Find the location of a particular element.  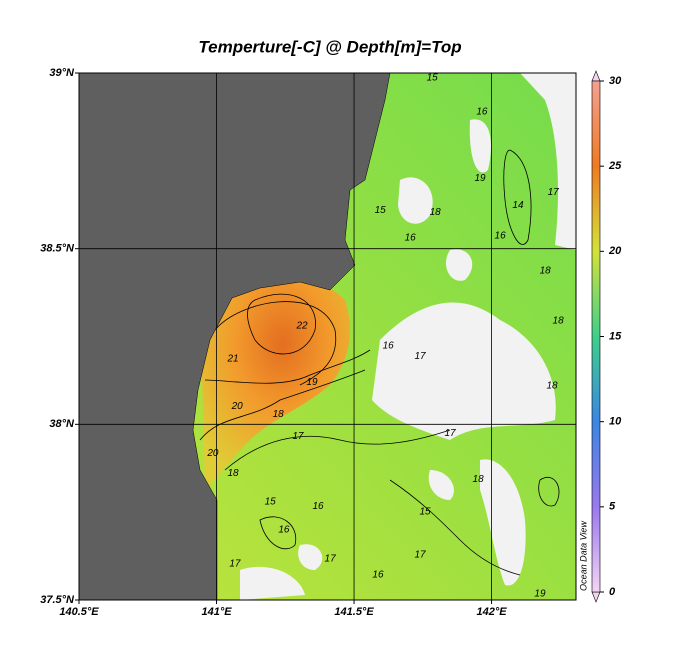

credit: Ocean Data View is located at coordinates (583, 556).